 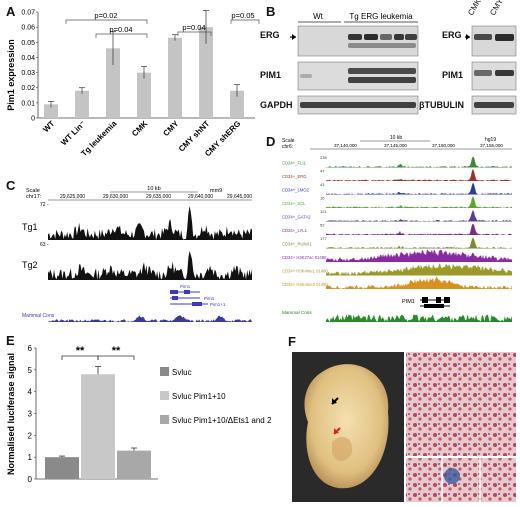 What do you see at coordinates (120, 29) in the screenshot?
I see `panel-a-sig-2: p=0.04` at bounding box center [120, 29].